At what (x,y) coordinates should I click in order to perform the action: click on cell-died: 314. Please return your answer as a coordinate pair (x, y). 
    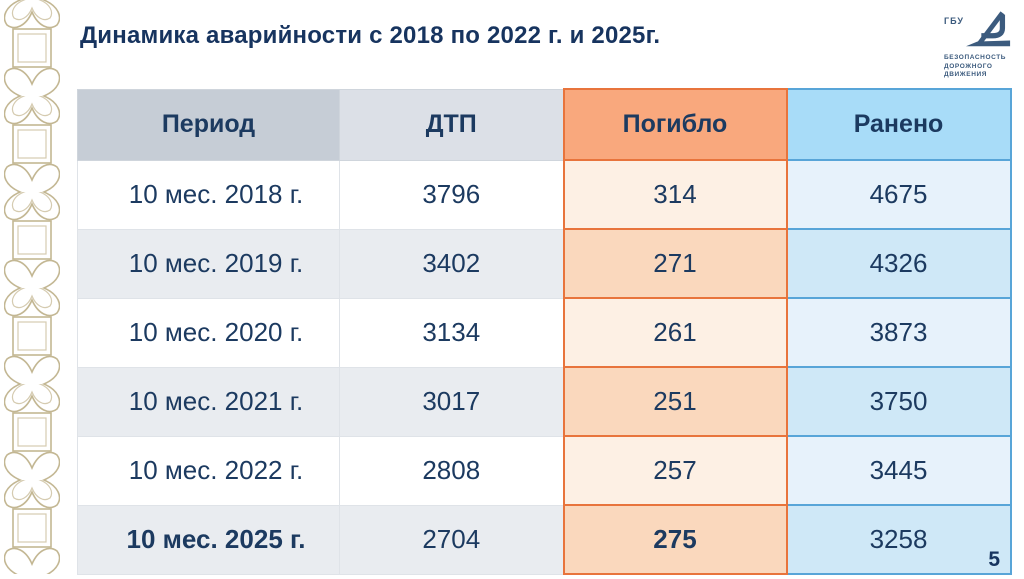
    Looking at the image, I should click on (675, 194).